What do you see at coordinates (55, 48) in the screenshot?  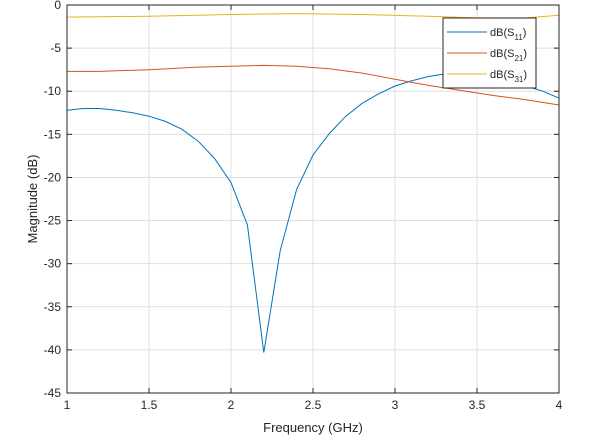 I see `y-tick-label: -5` at bounding box center [55, 48].